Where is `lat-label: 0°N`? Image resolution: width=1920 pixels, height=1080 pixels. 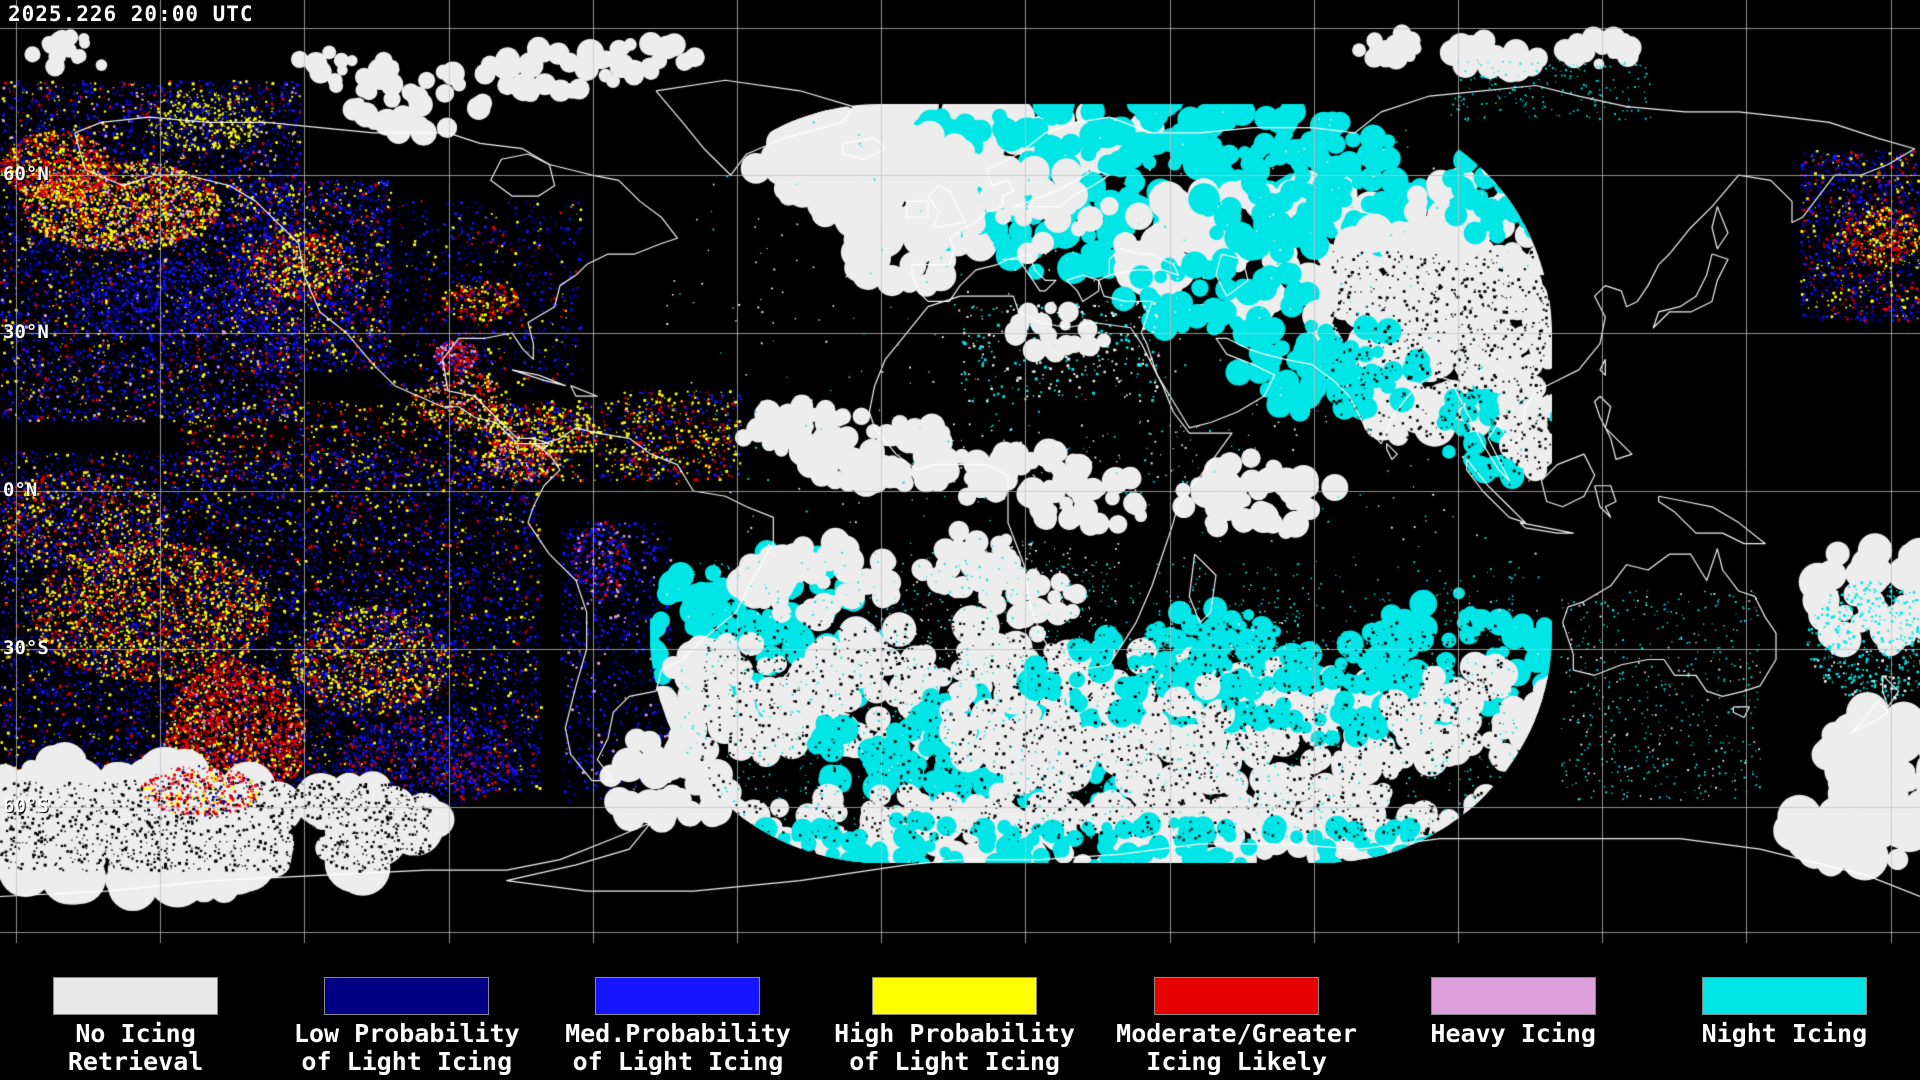
lat-label: 0°N is located at coordinates (20, 489).